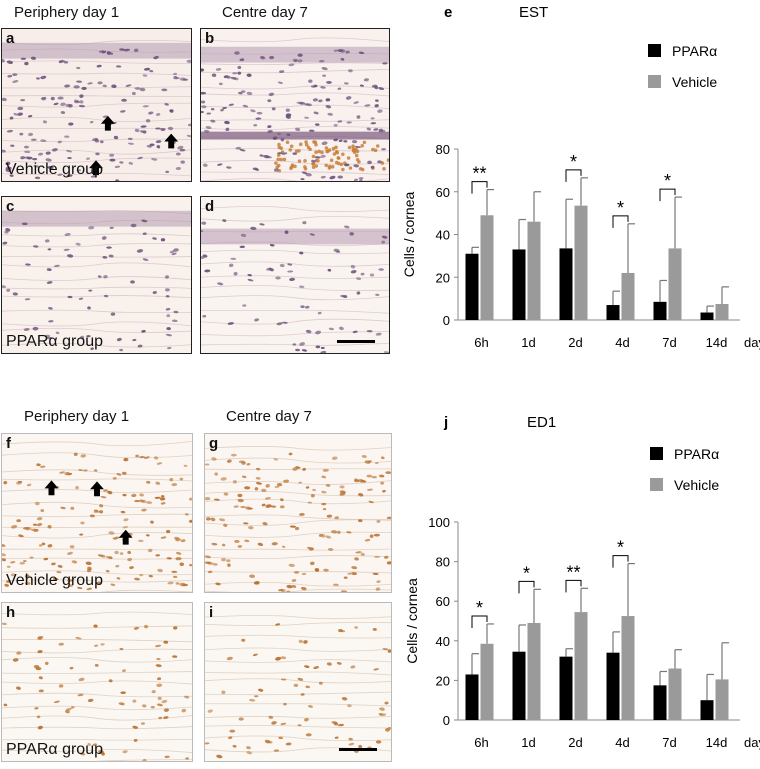  What do you see at coordinates (97, 682) in the screenshot?
I see `micrograph-panel-h: h PPARα group` at bounding box center [97, 682].